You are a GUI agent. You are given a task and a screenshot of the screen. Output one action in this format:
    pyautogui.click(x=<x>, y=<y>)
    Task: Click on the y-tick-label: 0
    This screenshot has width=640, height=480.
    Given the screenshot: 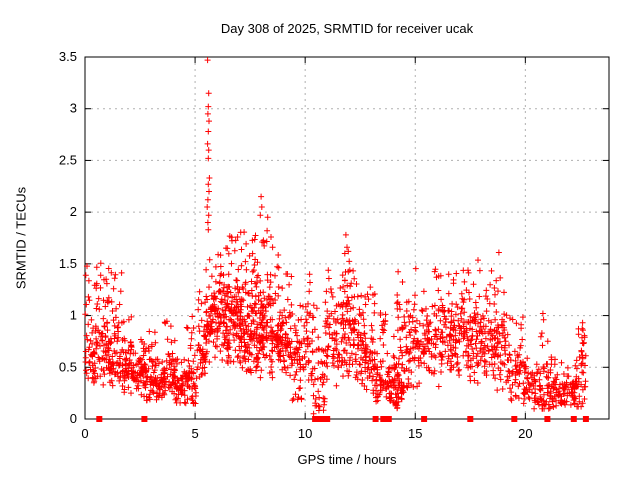 What is the action you would take?
    pyautogui.click(x=73, y=418)
    